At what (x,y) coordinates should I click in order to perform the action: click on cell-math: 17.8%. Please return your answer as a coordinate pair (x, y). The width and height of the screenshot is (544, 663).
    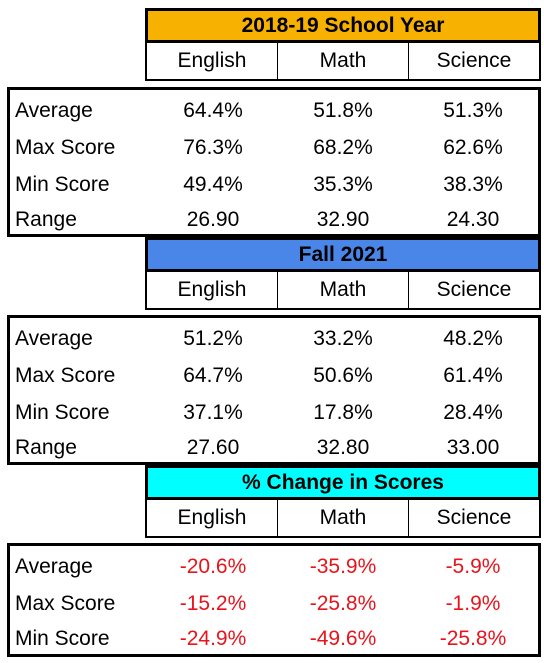
    Looking at the image, I should click on (343, 412).